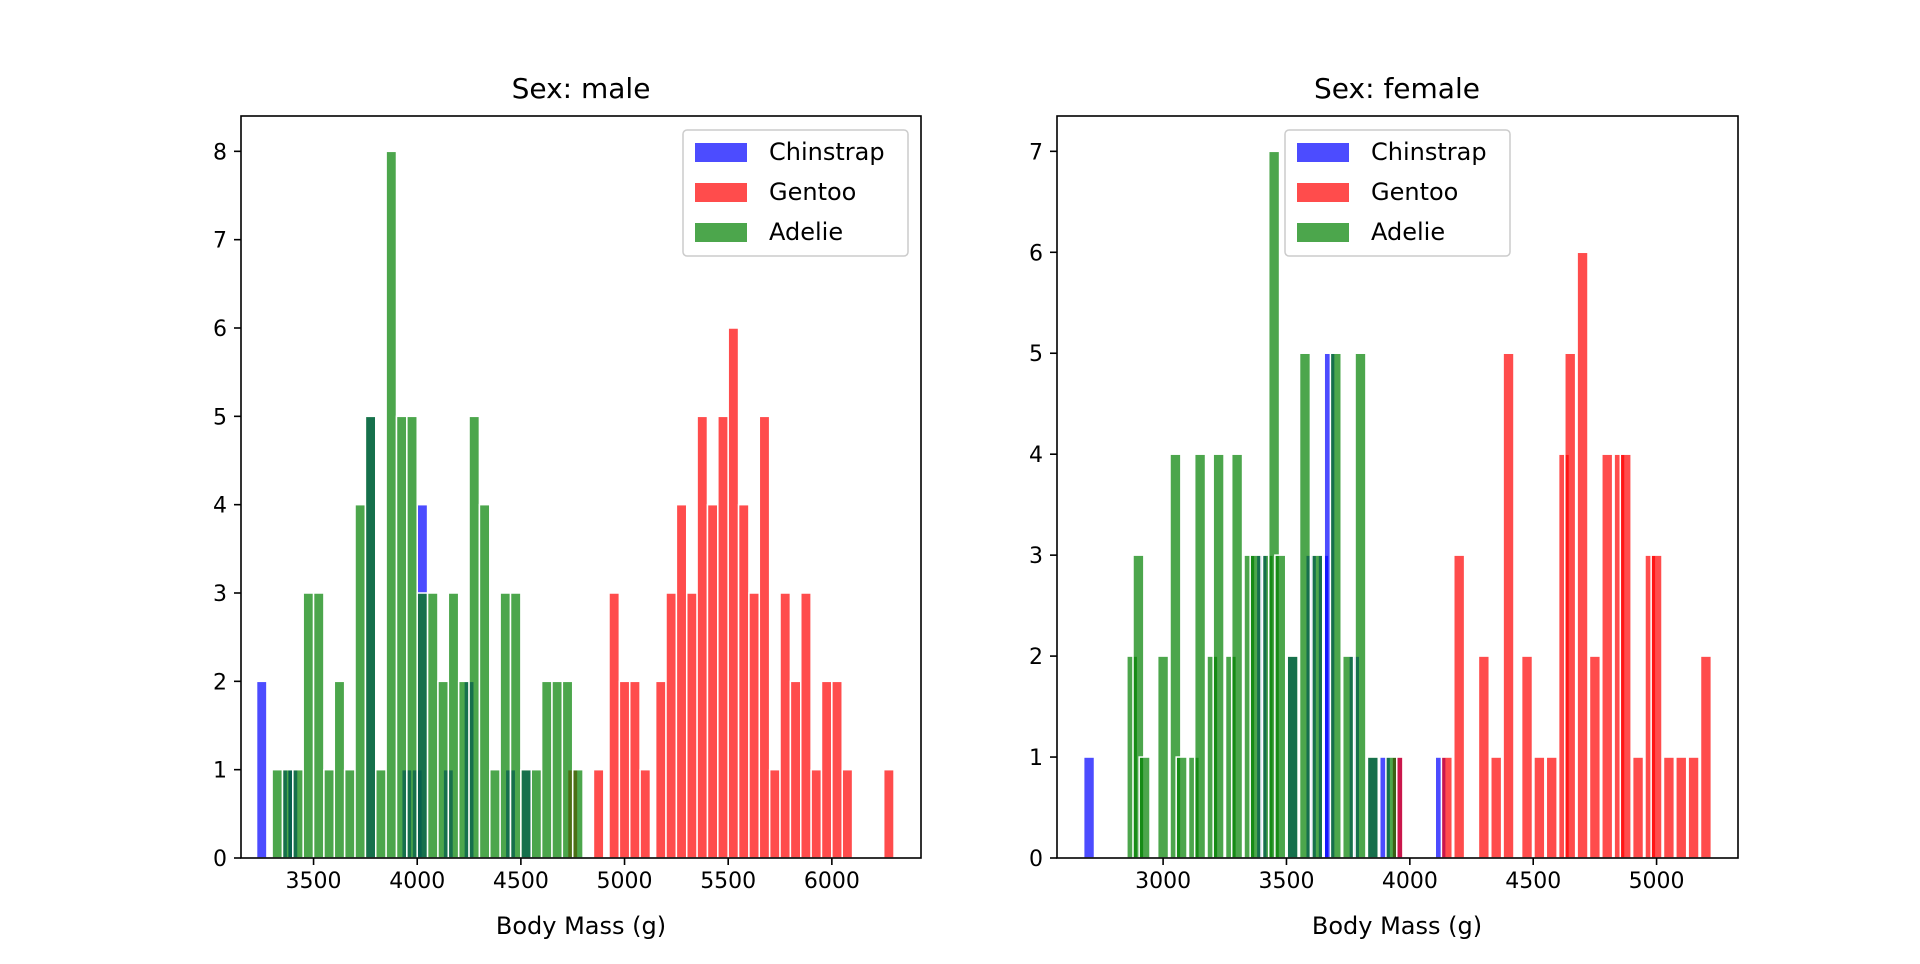 Image resolution: width=1920 pixels, height=964 pixels. What do you see at coordinates (1323, 192) in the screenshot?
I see `legend-swatch-gentoo` at bounding box center [1323, 192].